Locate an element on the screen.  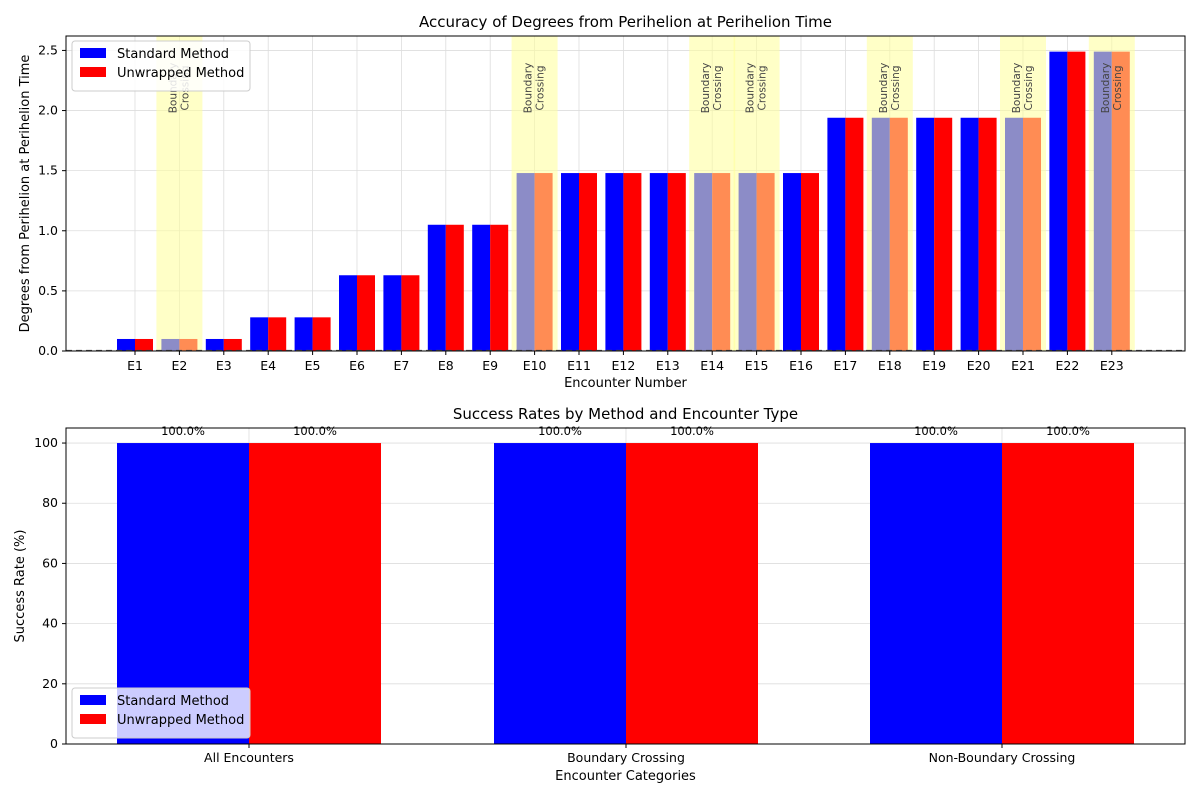
y-tick-label: 40 is located at coordinates (50, 623).